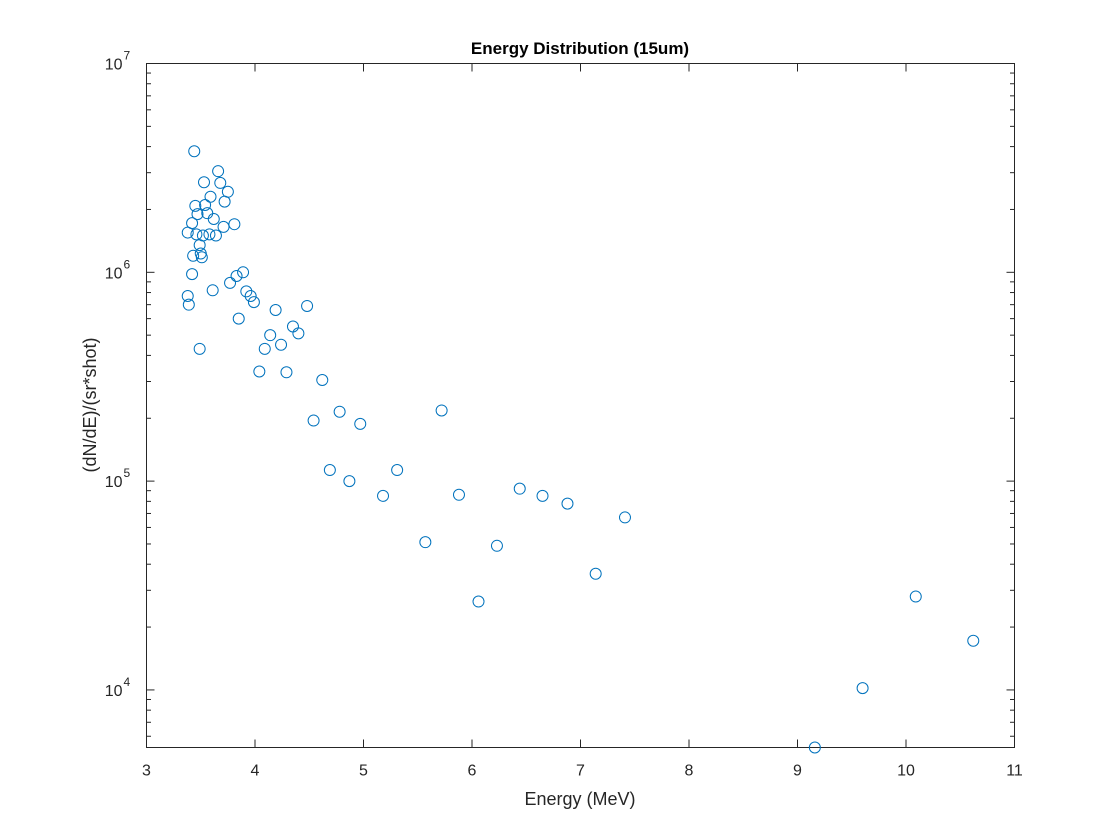 Image resolution: width=1120 pixels, height=840 pixels. I want to click on x-tick-label: 10, so click(906, 771).